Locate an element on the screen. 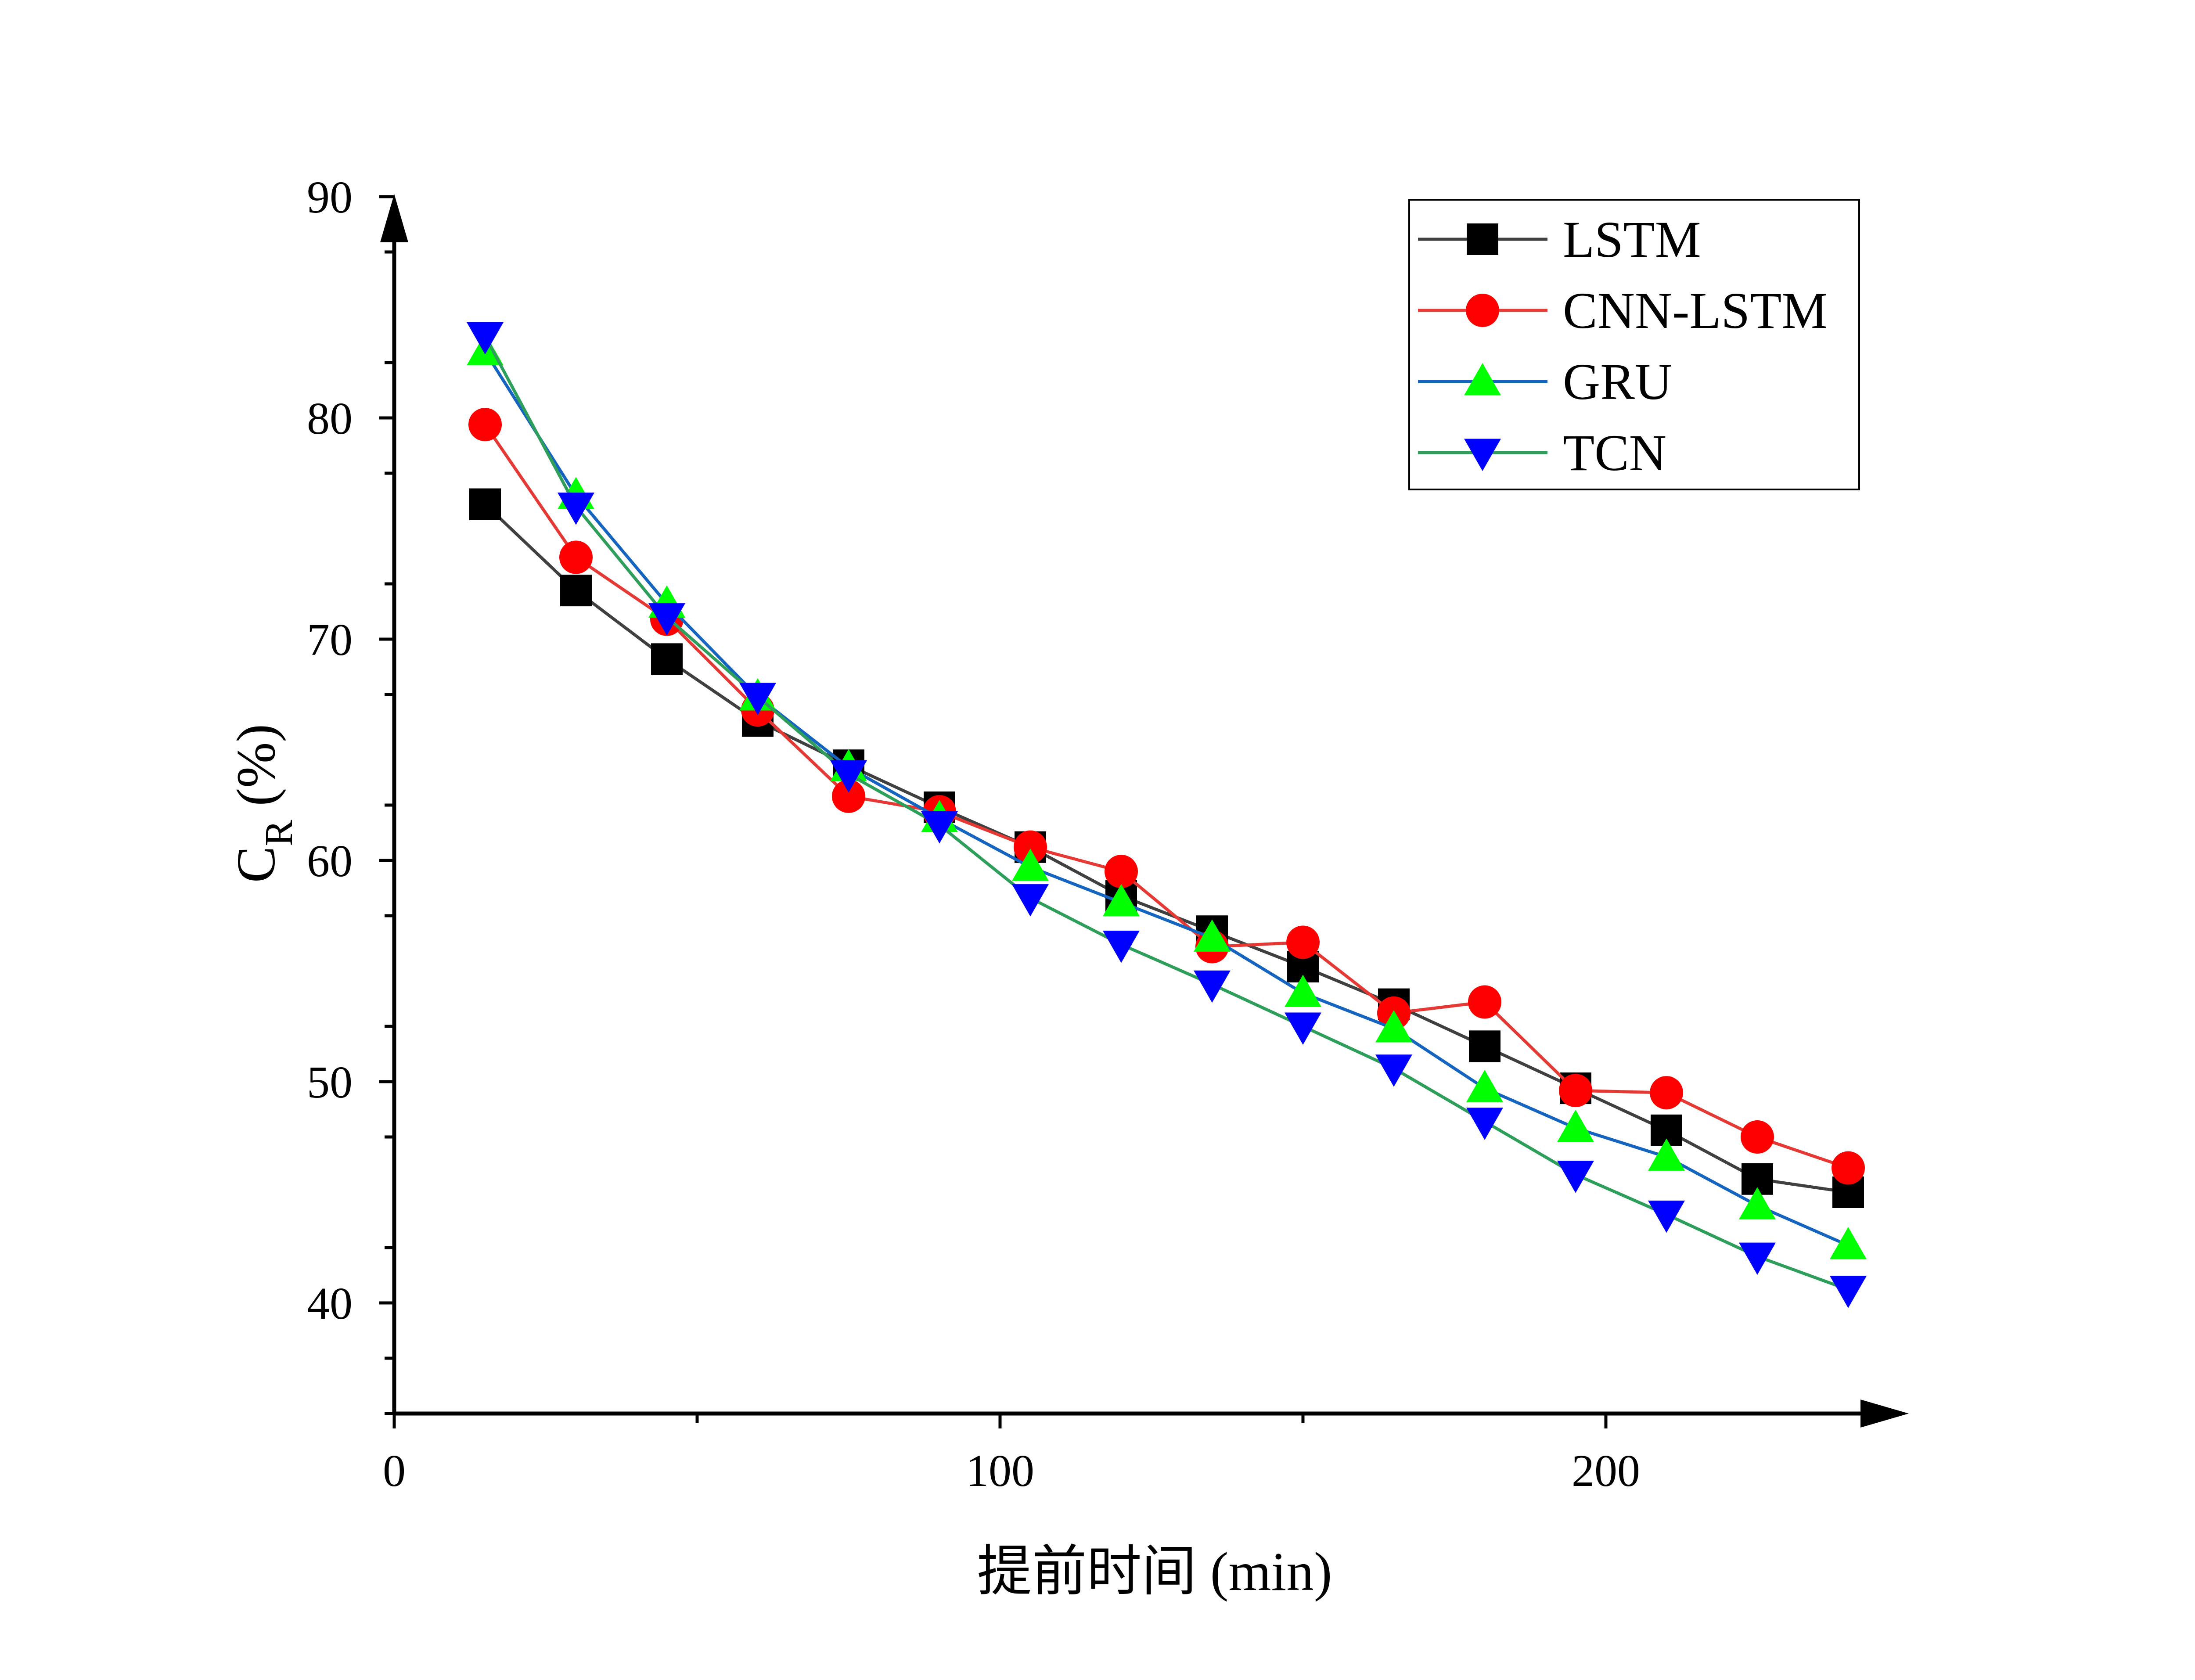  x-tick-label: 100 is located at coordinates (1000, 1471).